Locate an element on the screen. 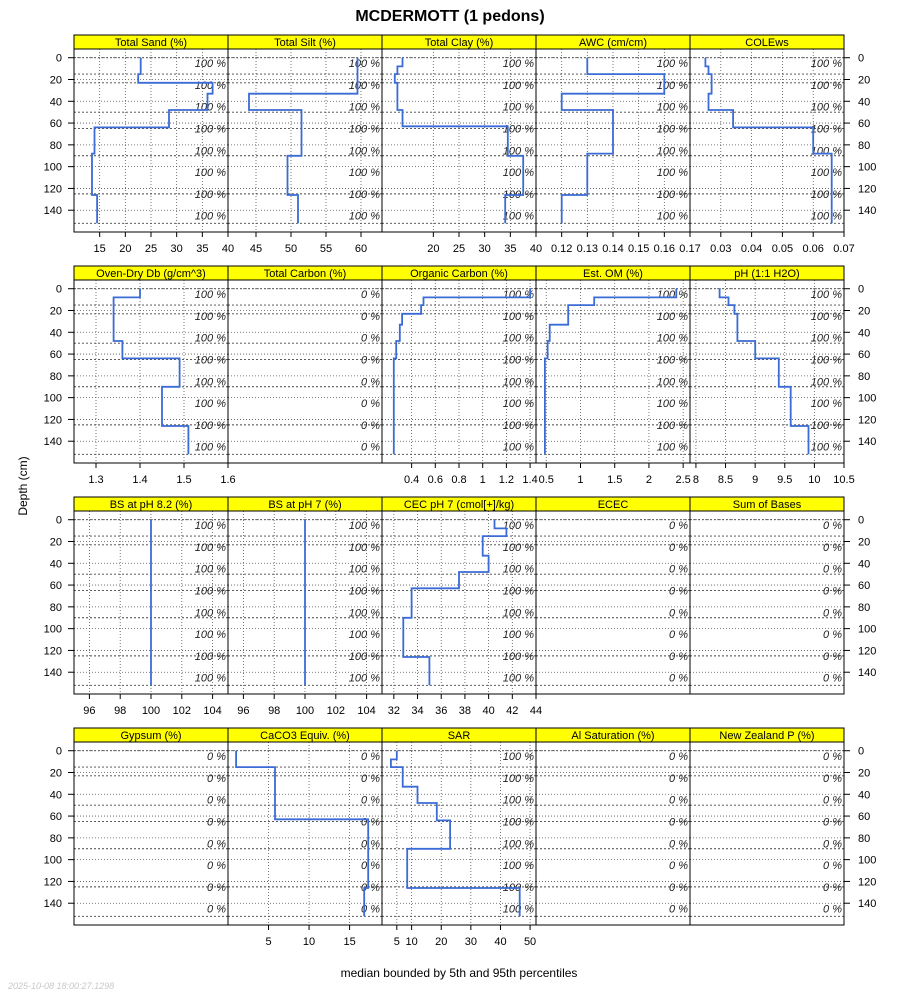 The image size is (900, 1000). x-tick-label: 60 is located at coordinates (361, 249).